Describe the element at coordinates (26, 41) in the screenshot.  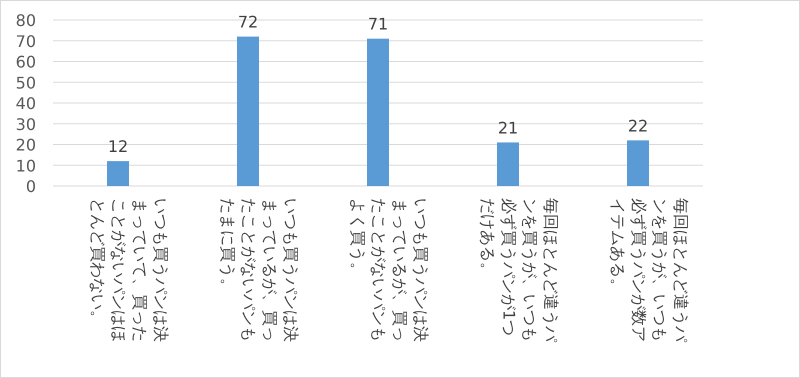
I see `y-tick-label: 70` at that location.